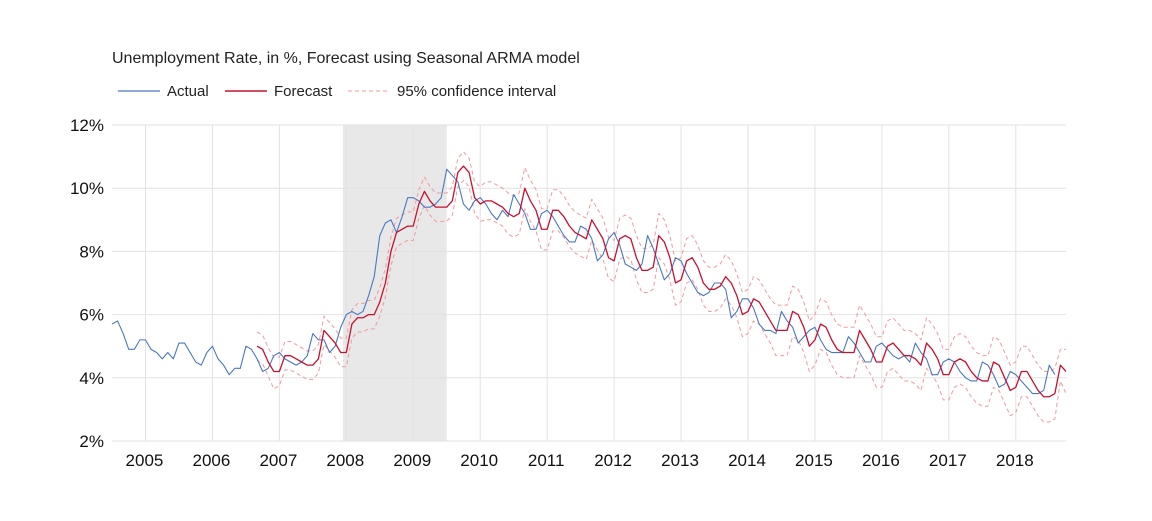 The width and height of the screenshot is (1152, 521). I want to click on recession-band, so click(394, 283).